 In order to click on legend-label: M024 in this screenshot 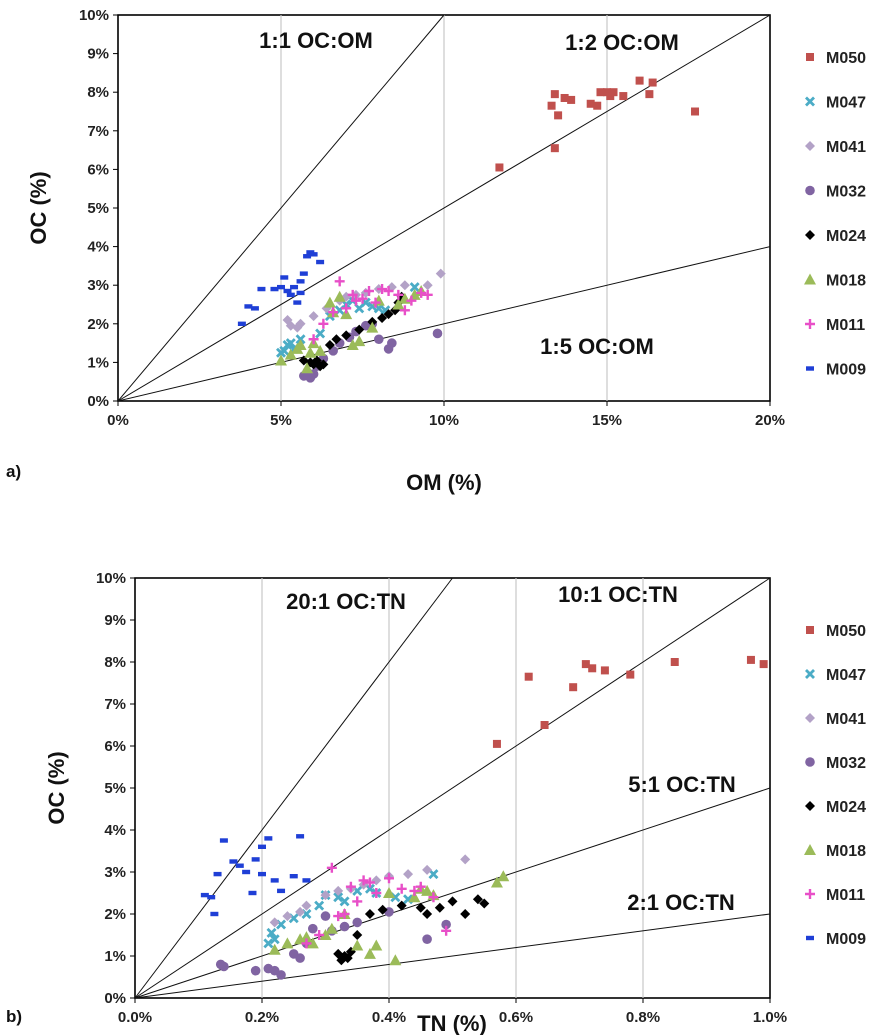, I will do `click(846, 236)`.